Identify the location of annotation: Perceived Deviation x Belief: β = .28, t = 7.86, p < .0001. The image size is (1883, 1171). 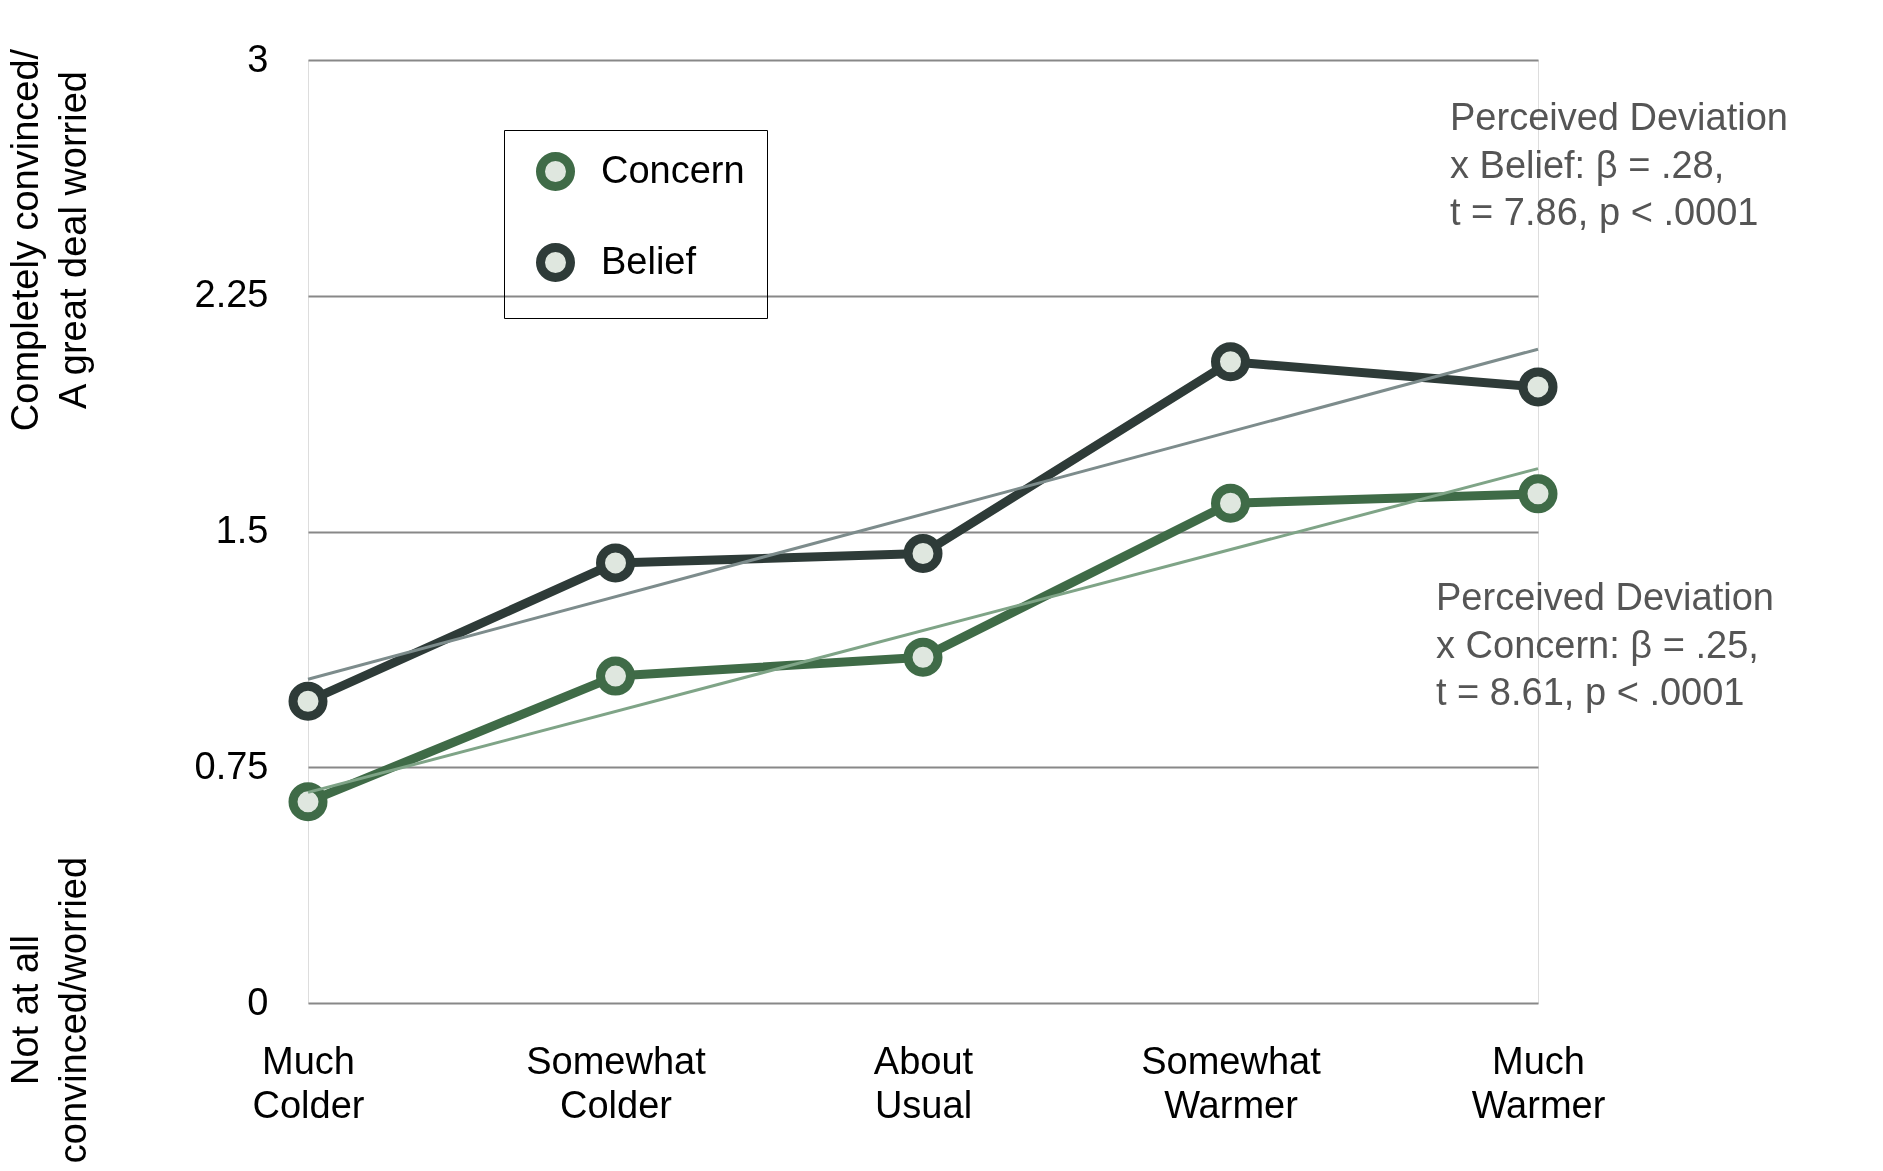
(1619, 164).